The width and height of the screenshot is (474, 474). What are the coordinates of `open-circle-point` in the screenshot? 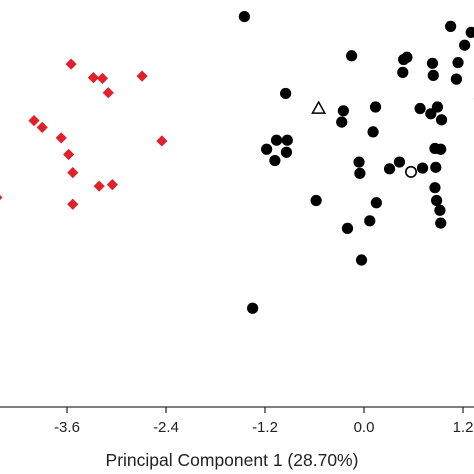 It's located at (411, 171).